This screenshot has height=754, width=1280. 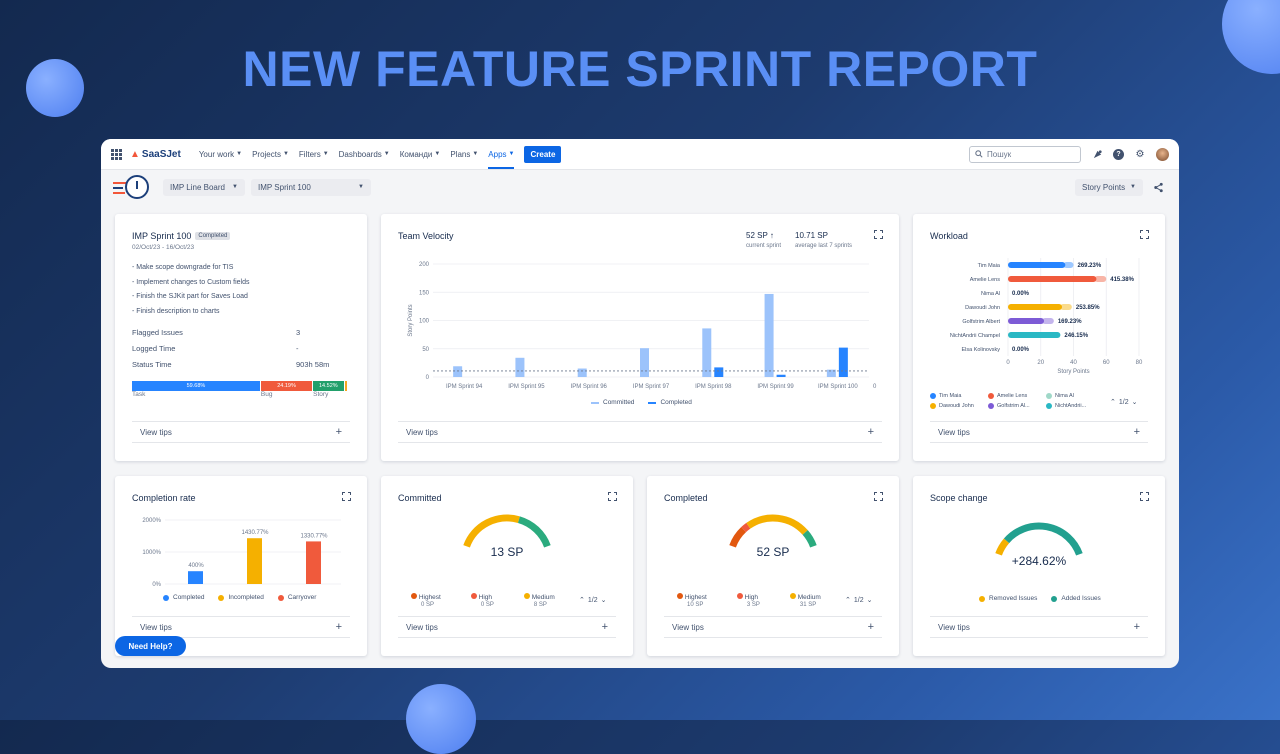 I want to click on chevron-down-icon: ▼, so click(x=361, y=187).